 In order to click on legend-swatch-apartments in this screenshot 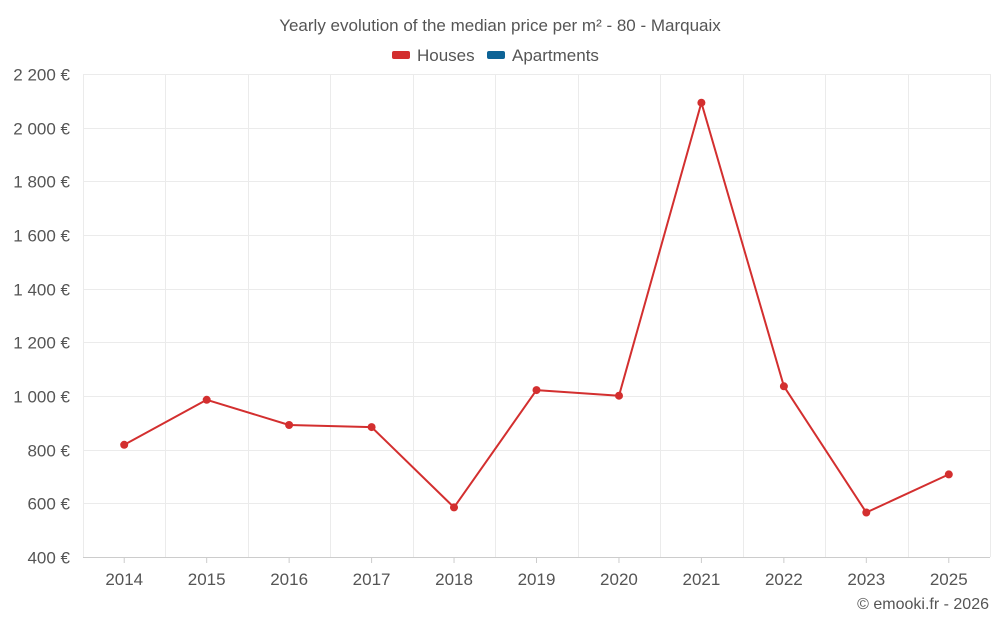, I will do `click(496, 55)`.